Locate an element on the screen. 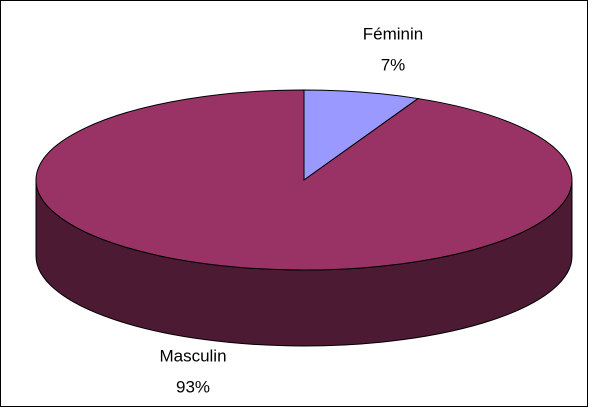 The image size is (589, 408). slice-label: Féminin is located at coordinates (393, 33).